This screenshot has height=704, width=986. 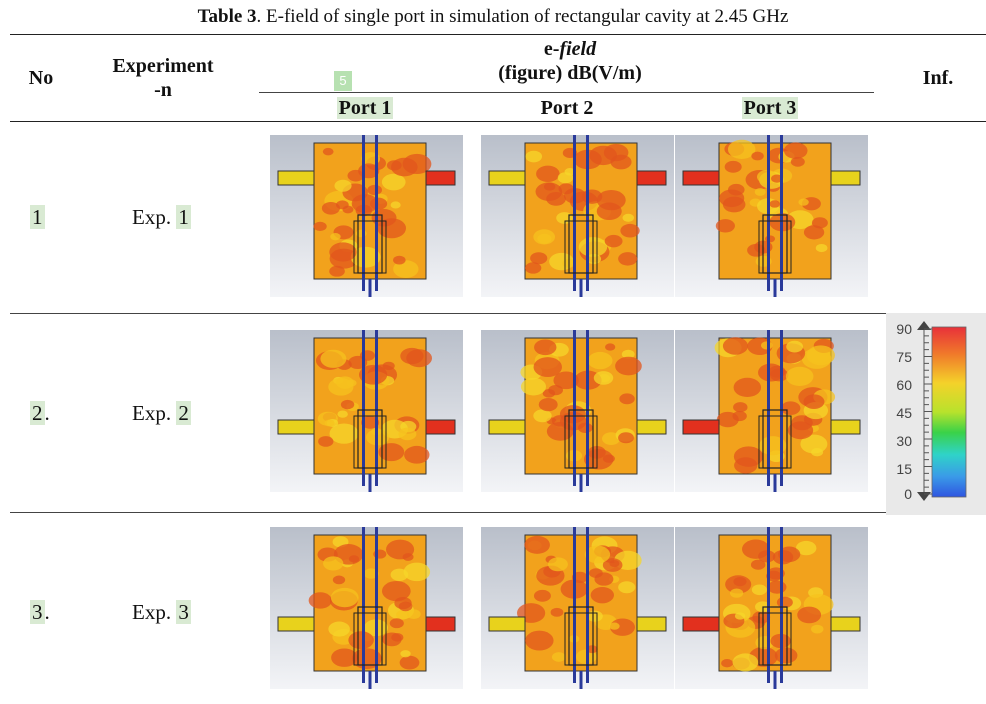 What do you see at coordinates (904, 329) in the screenshot?
I see `colorbar-tick-90: 90` at bounding box center [904, 329].